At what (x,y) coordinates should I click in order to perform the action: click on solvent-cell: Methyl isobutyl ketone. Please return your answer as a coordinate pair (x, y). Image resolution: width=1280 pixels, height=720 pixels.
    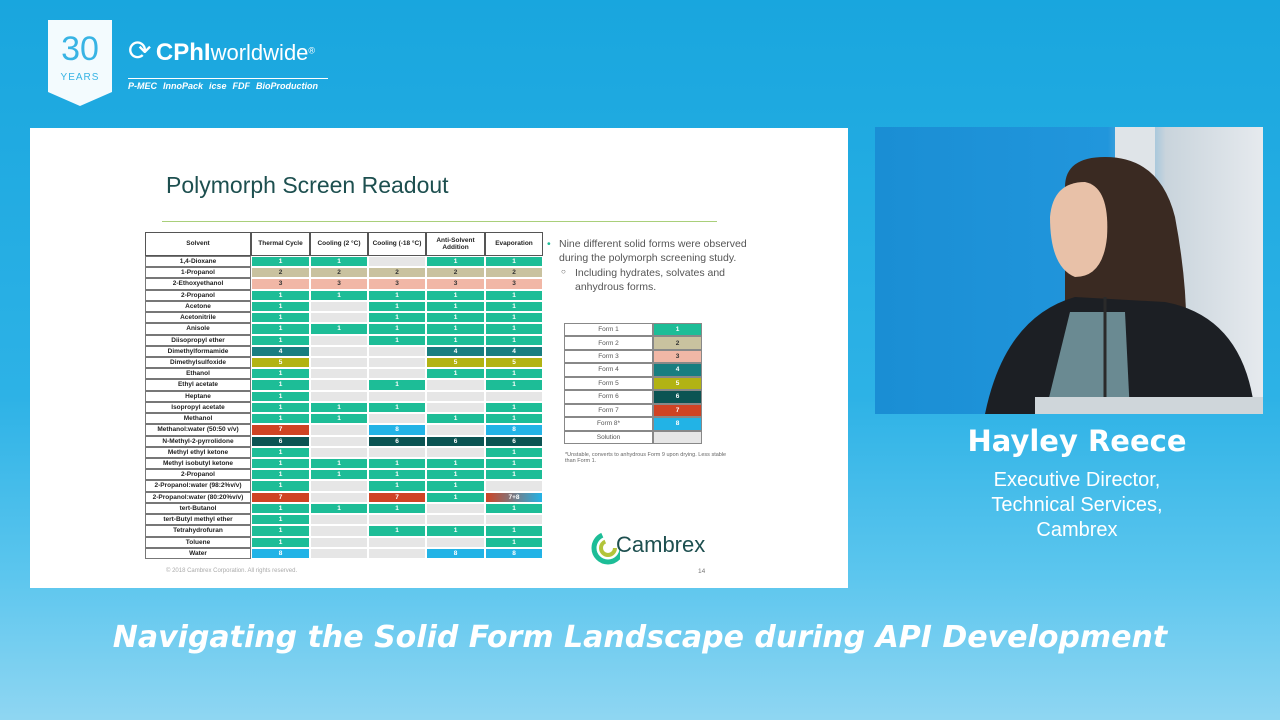
    Looking at the image, I should click on (198, 464).